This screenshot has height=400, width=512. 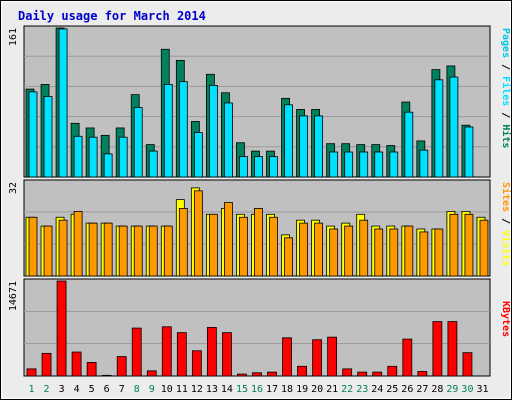 What do you see at coordinates (227, 389) in the screenshot?
I see `x-tick-label: 14` at bounding box center [227, 389].